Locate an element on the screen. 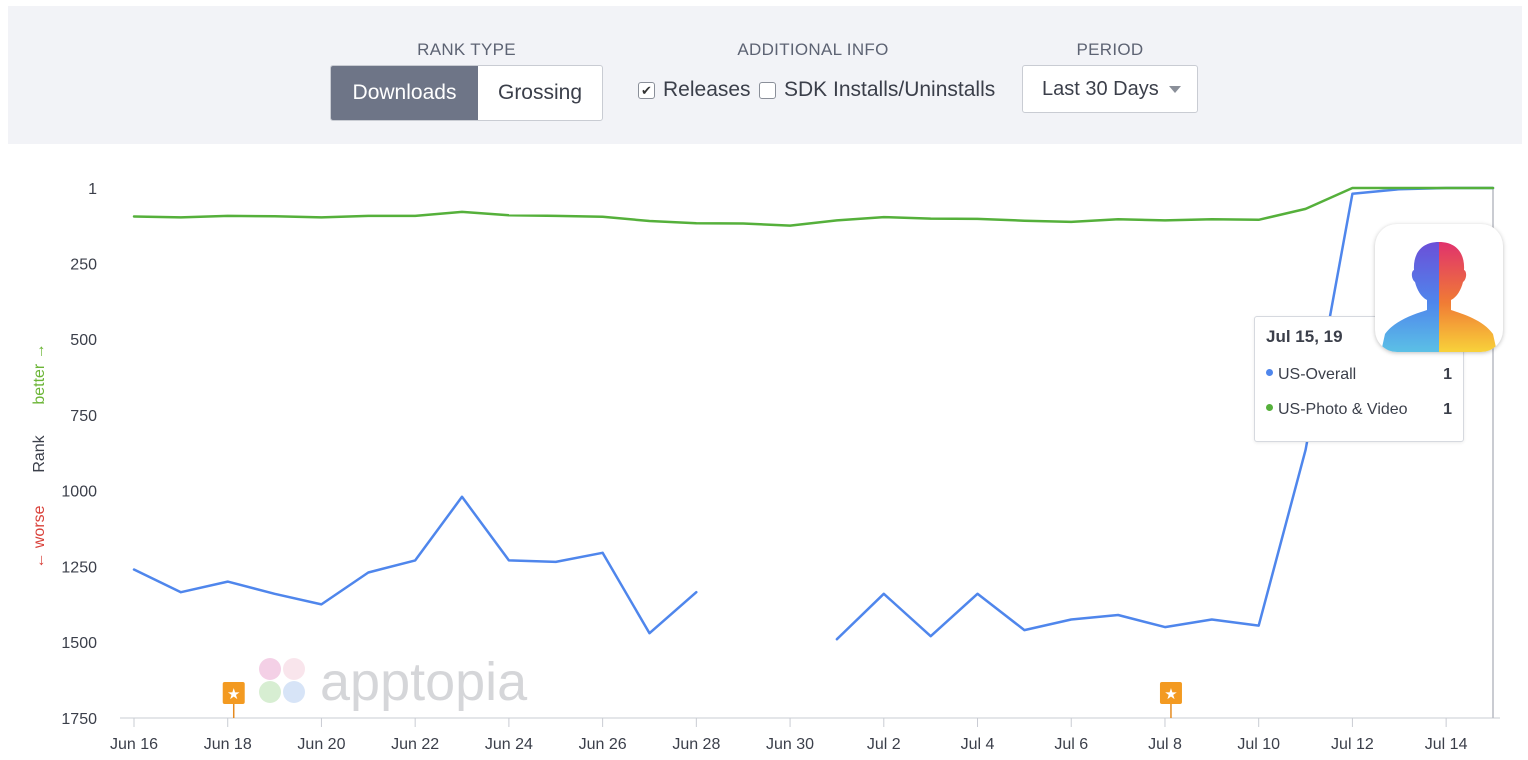  apptopia-watermark: apptopia is located at coordinates (393, 682).